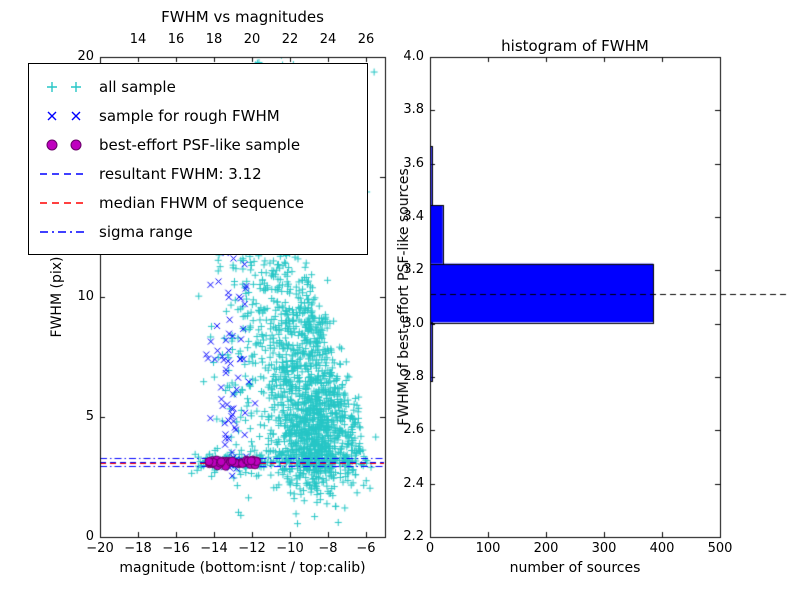  Describe the element at coordinates (366, 39) in the screenshot. I see `tick-label: 26` at that location.